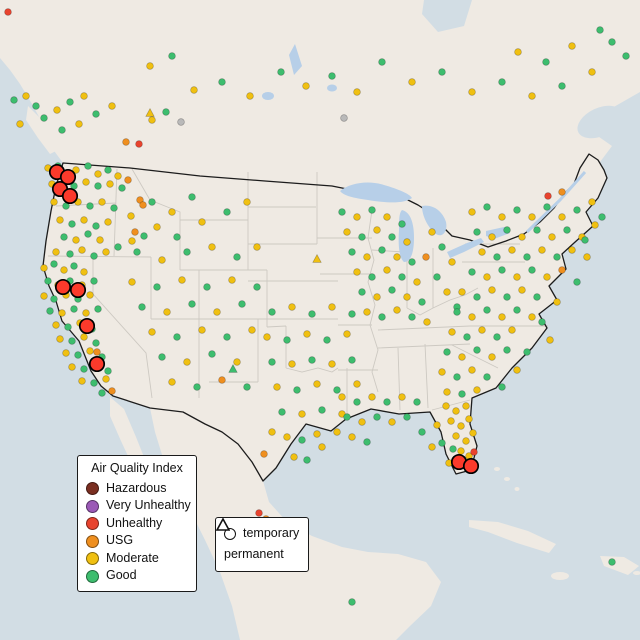 This screenshot has height=640, width=640. What do you see at coordinates (148, 505) in the screenshot?
I see `legend-label: Very Unhealthy` at bounding box center [148, 505].